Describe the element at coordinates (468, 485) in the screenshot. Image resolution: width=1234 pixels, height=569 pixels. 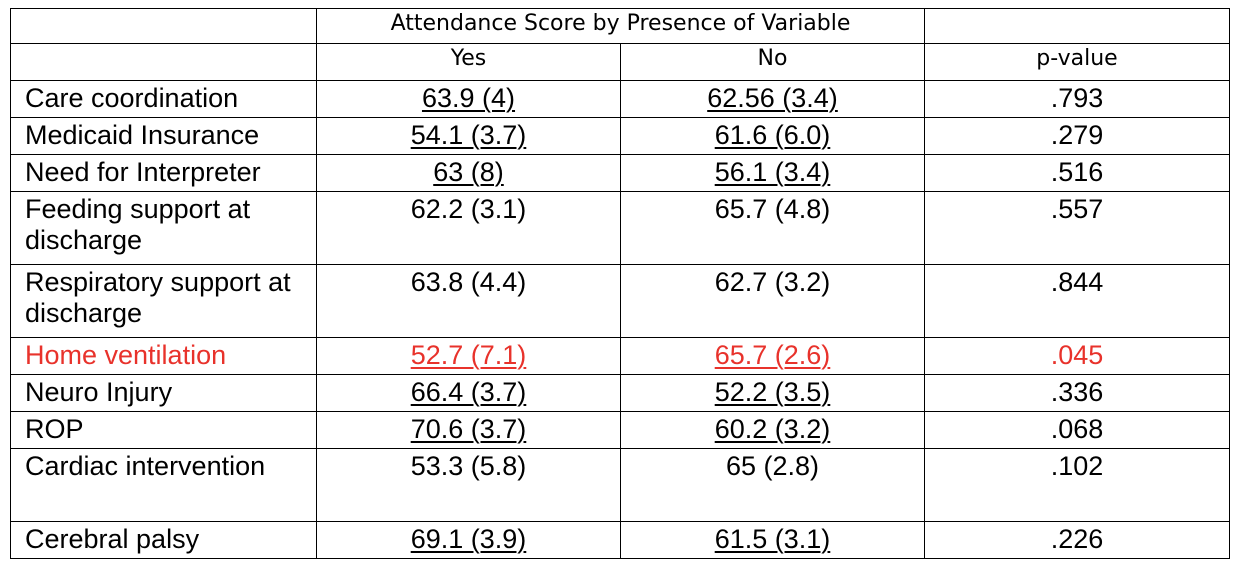
I see `yes-value: 53.3 (5.8)` at that location.